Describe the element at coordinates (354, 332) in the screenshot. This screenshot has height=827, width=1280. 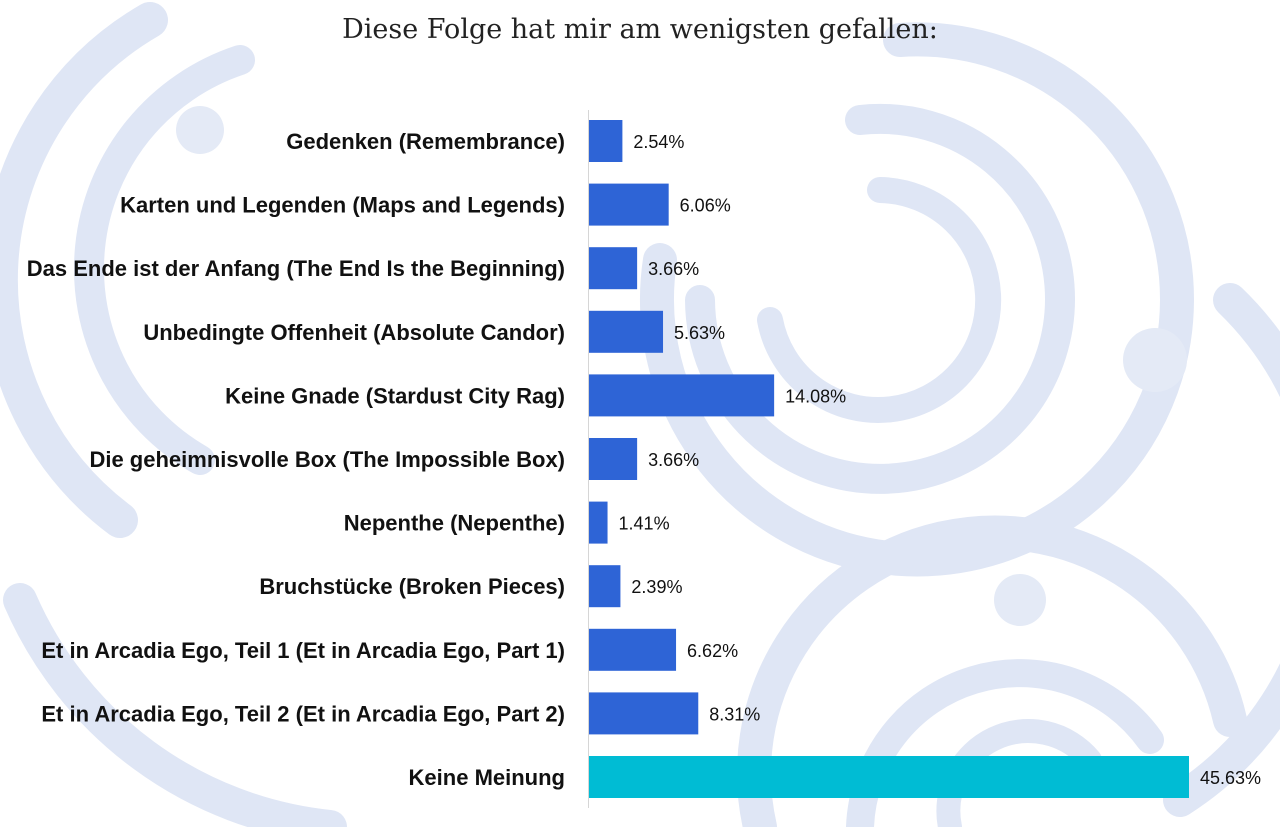
I see `category-label: Unbedingte Offenheit (Absolute Candor)` at that location.